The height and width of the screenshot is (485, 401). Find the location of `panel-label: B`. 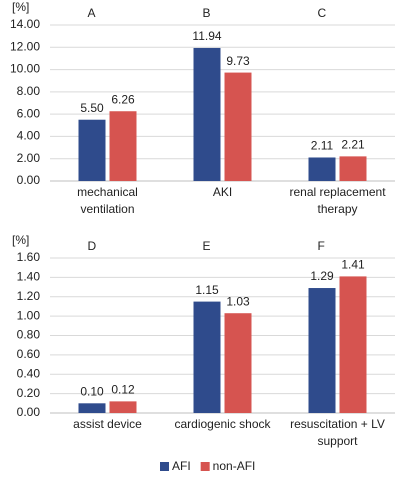

panel-label: B is located at coordinates (207, 13).